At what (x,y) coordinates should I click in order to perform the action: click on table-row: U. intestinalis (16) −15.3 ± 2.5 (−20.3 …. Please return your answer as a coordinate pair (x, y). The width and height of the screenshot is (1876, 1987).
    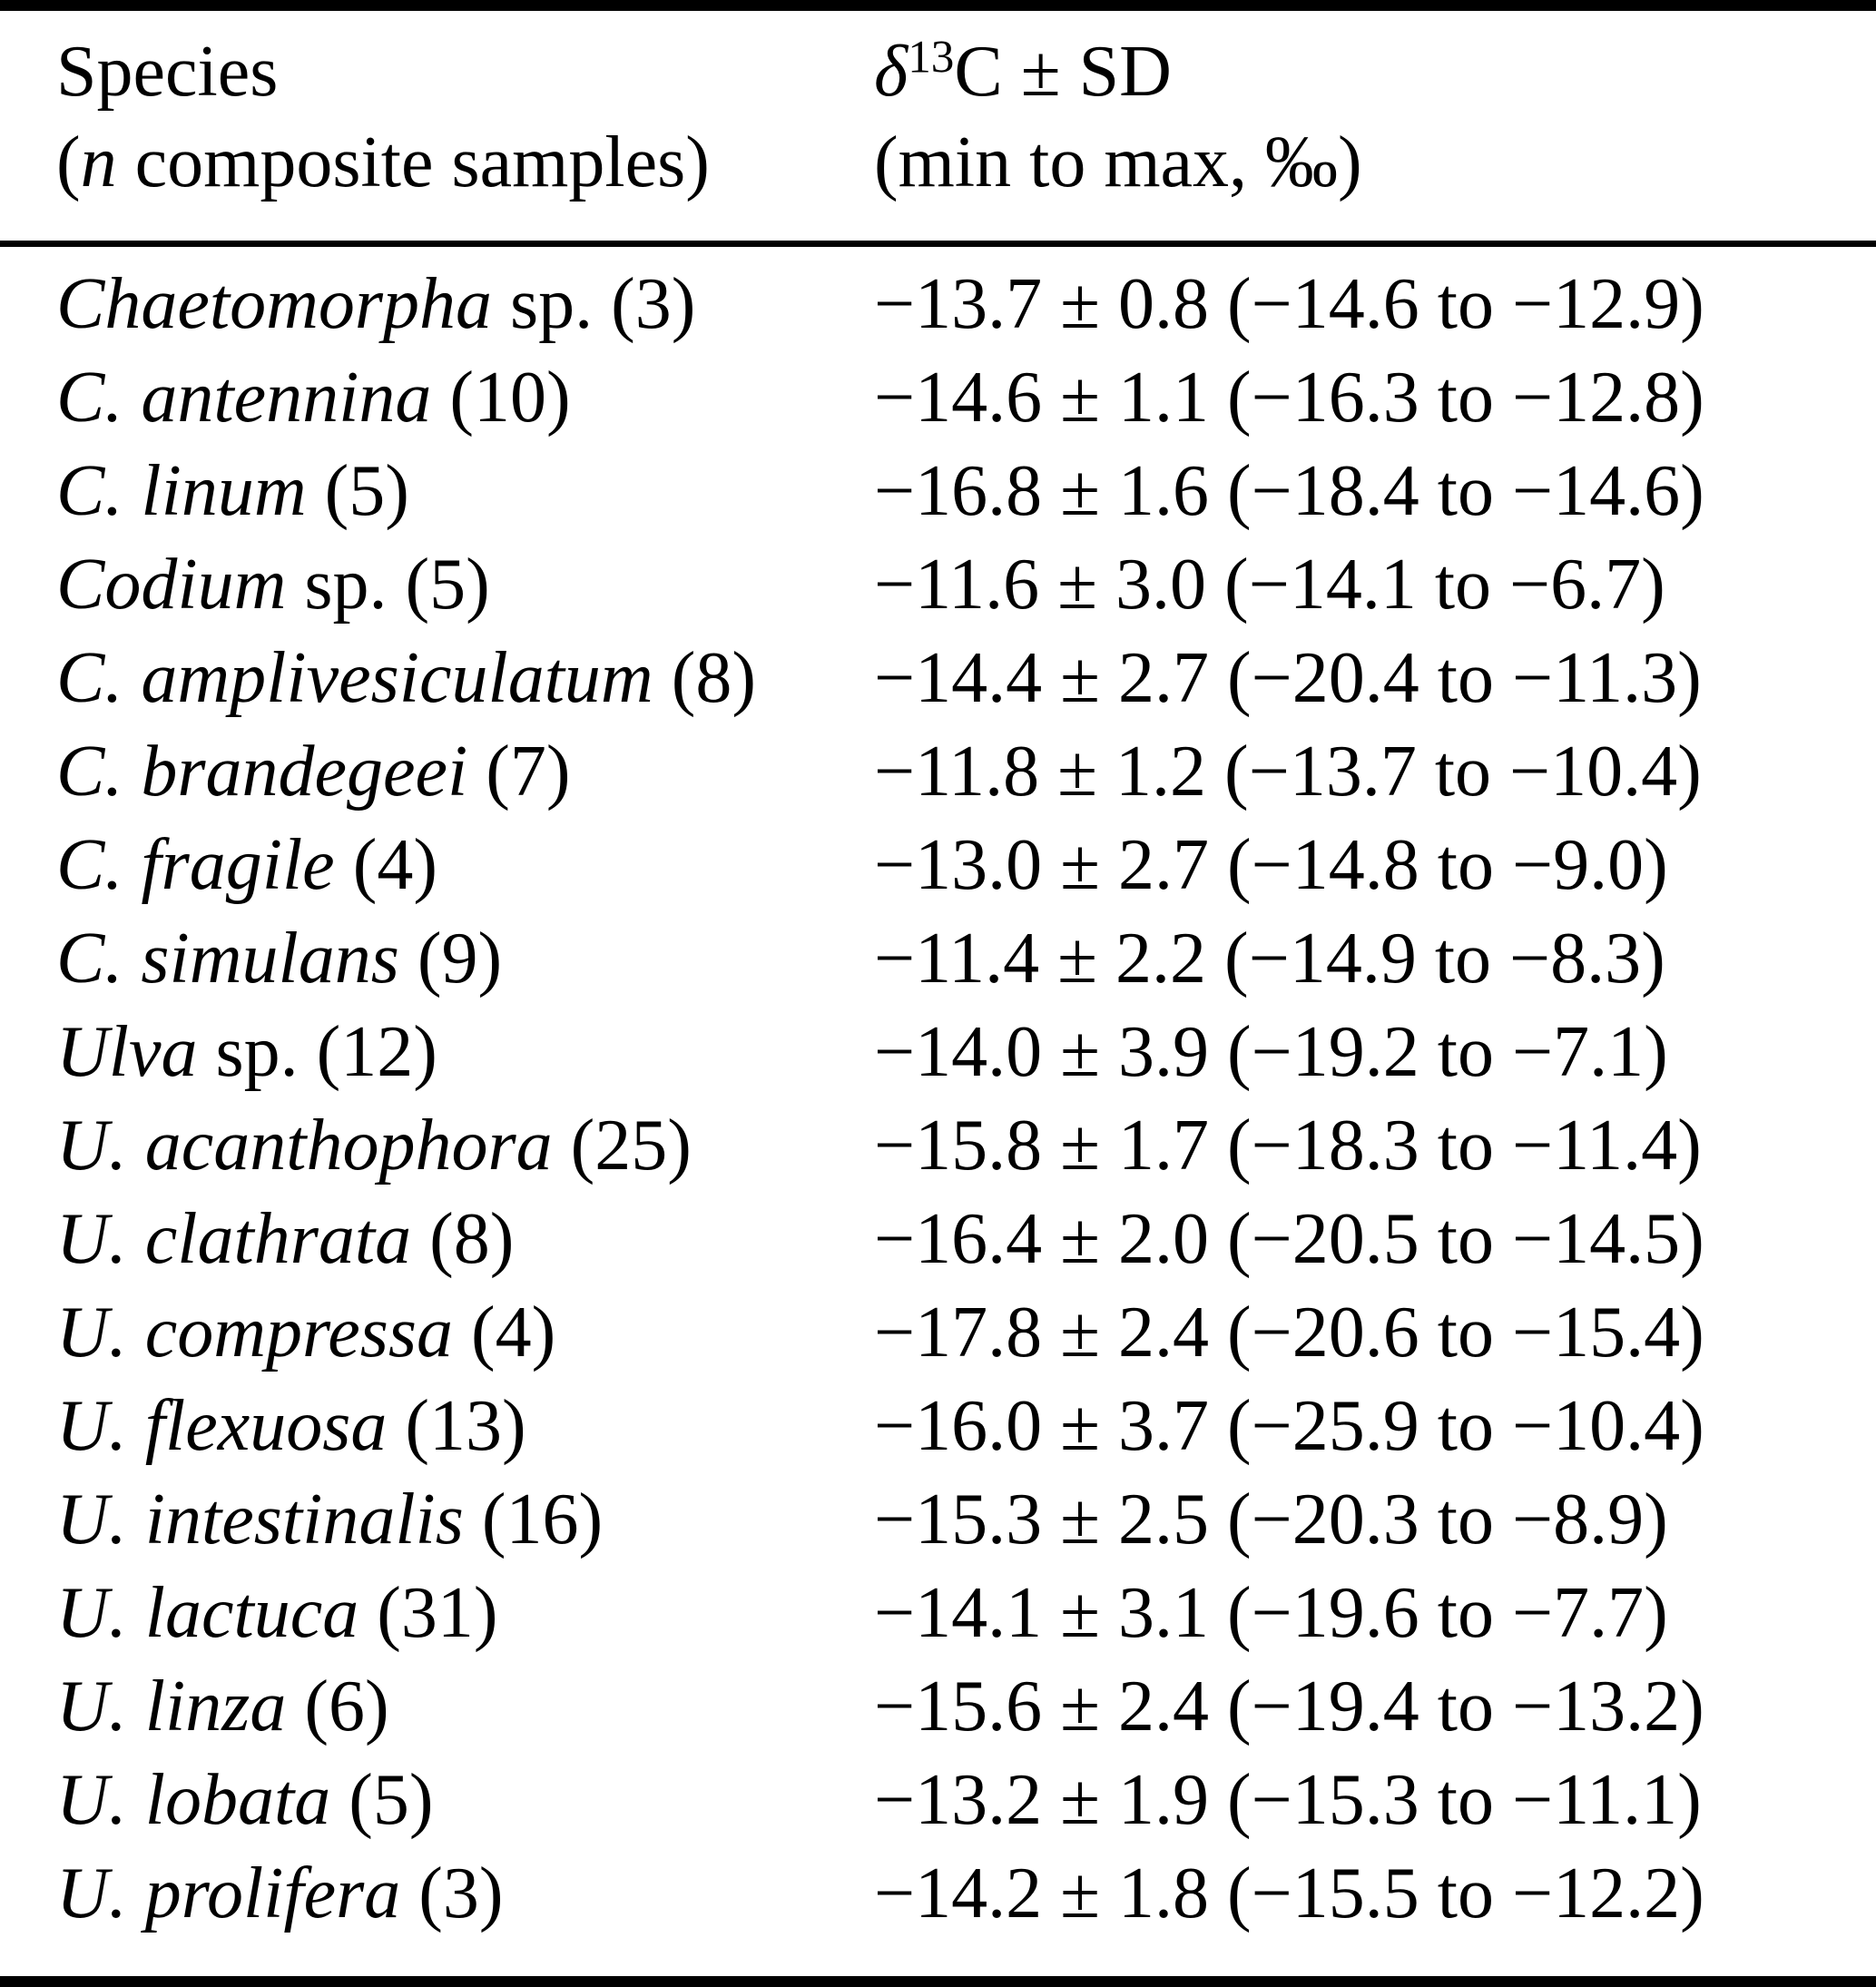
    Looking at the image, I should click on (938, 1520).